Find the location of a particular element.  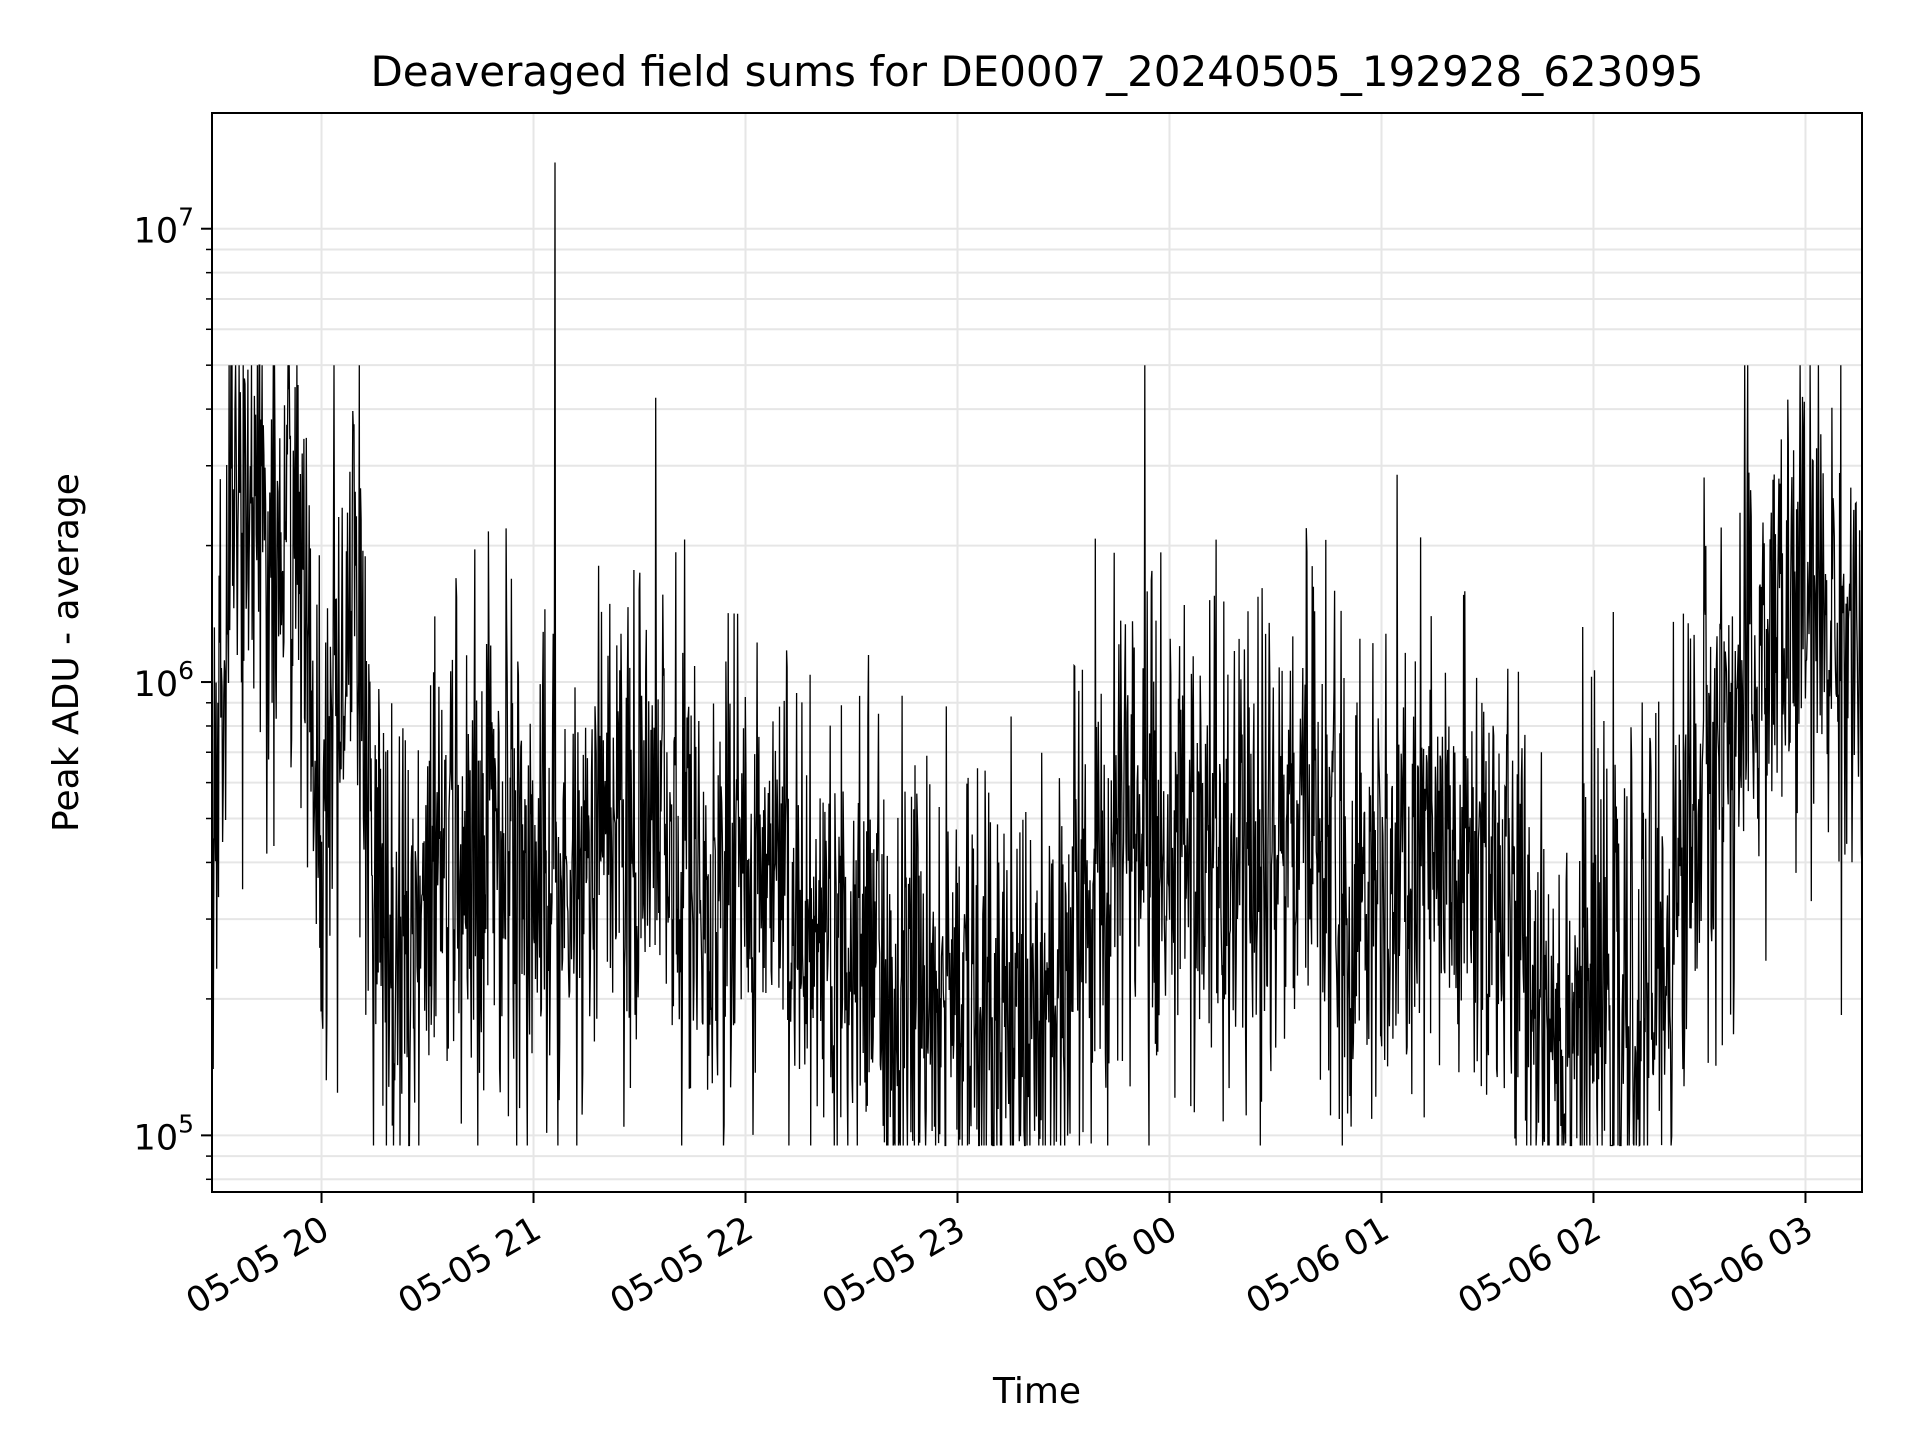

y-axis: 10⁵ 10⁶ 10⁷ is located at coordinates (173, 692).